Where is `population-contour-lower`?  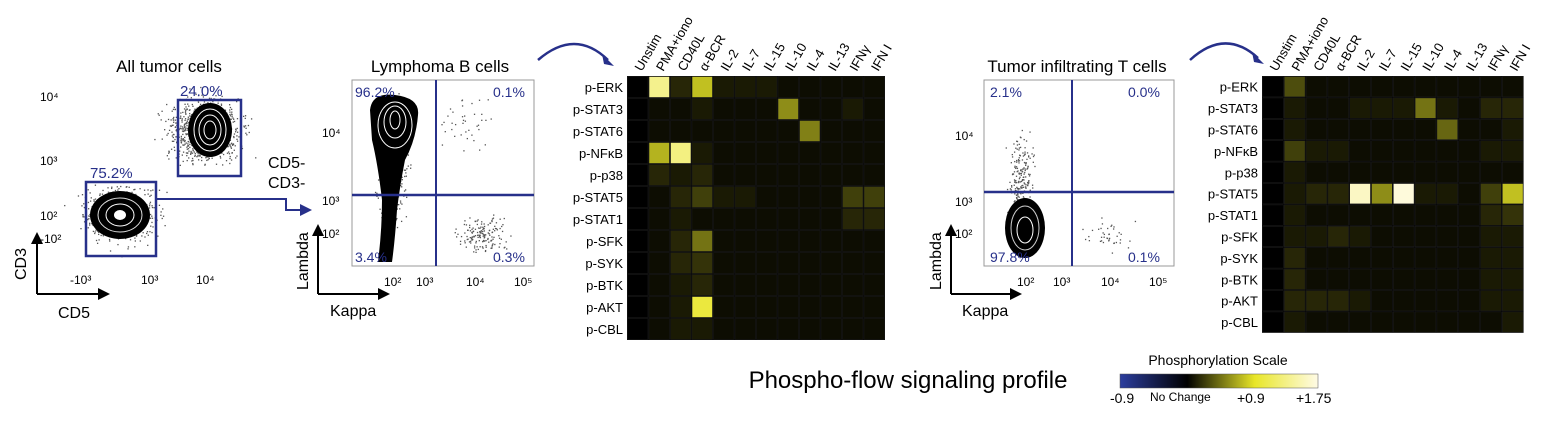 population-contour-lower is located at coordinates (120, 215).